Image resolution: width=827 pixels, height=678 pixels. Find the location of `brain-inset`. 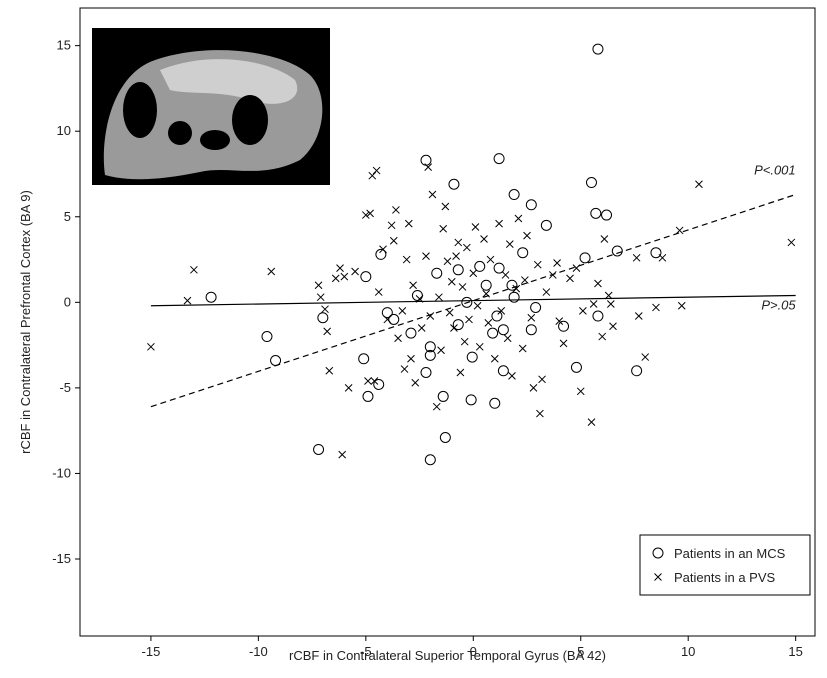

brain-inset is located at coordinates (211, 106).